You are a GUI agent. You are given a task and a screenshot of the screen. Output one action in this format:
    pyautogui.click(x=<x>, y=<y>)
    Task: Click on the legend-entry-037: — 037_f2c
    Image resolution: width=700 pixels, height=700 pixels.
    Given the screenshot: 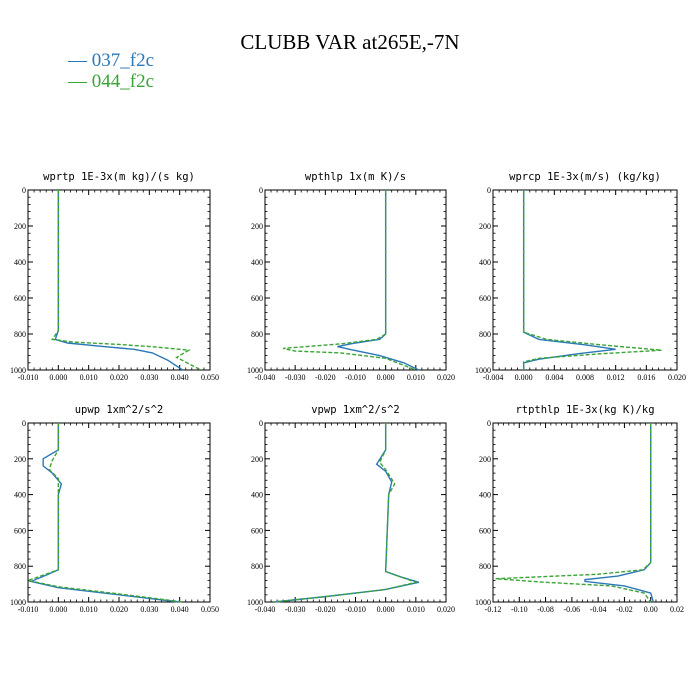 What is the action you would take?
    pyautogui.click(x=111, y=60)
    